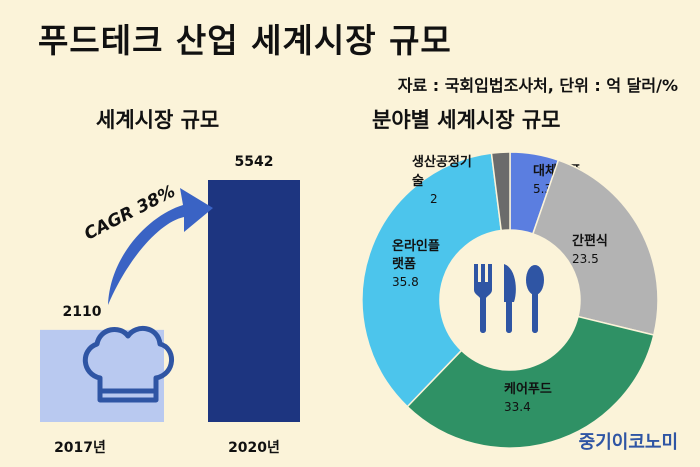  I want to click on source-note: 자료 : 국회입법조사처, 단위 : 억 달러/%, so click(537, 85).